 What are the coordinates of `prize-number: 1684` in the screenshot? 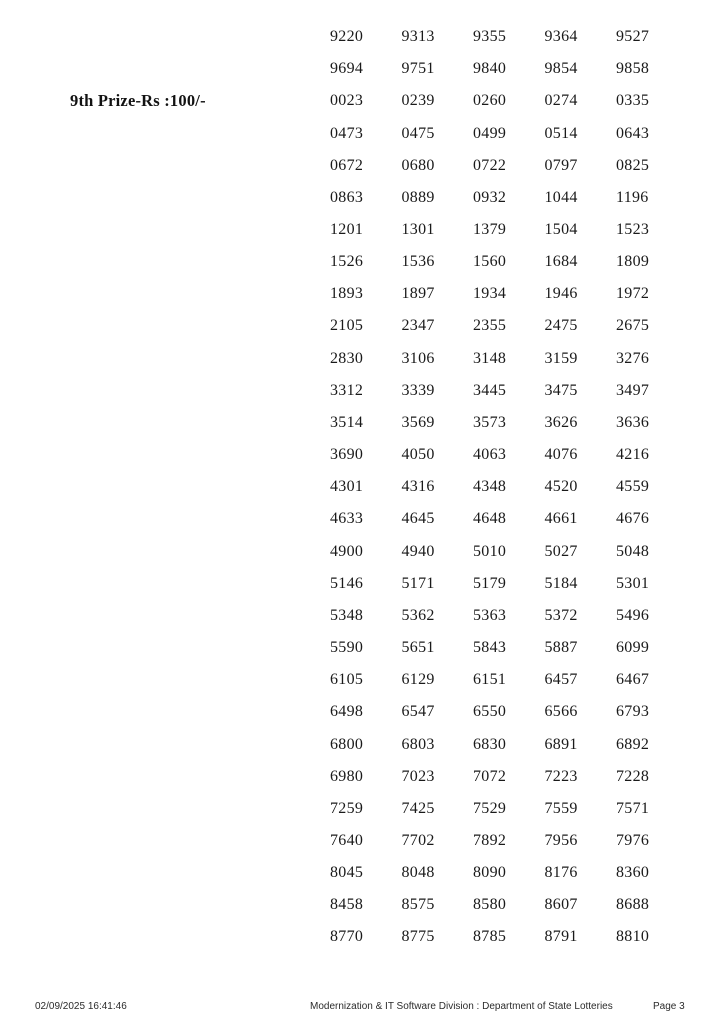 It's located at (561, 262).